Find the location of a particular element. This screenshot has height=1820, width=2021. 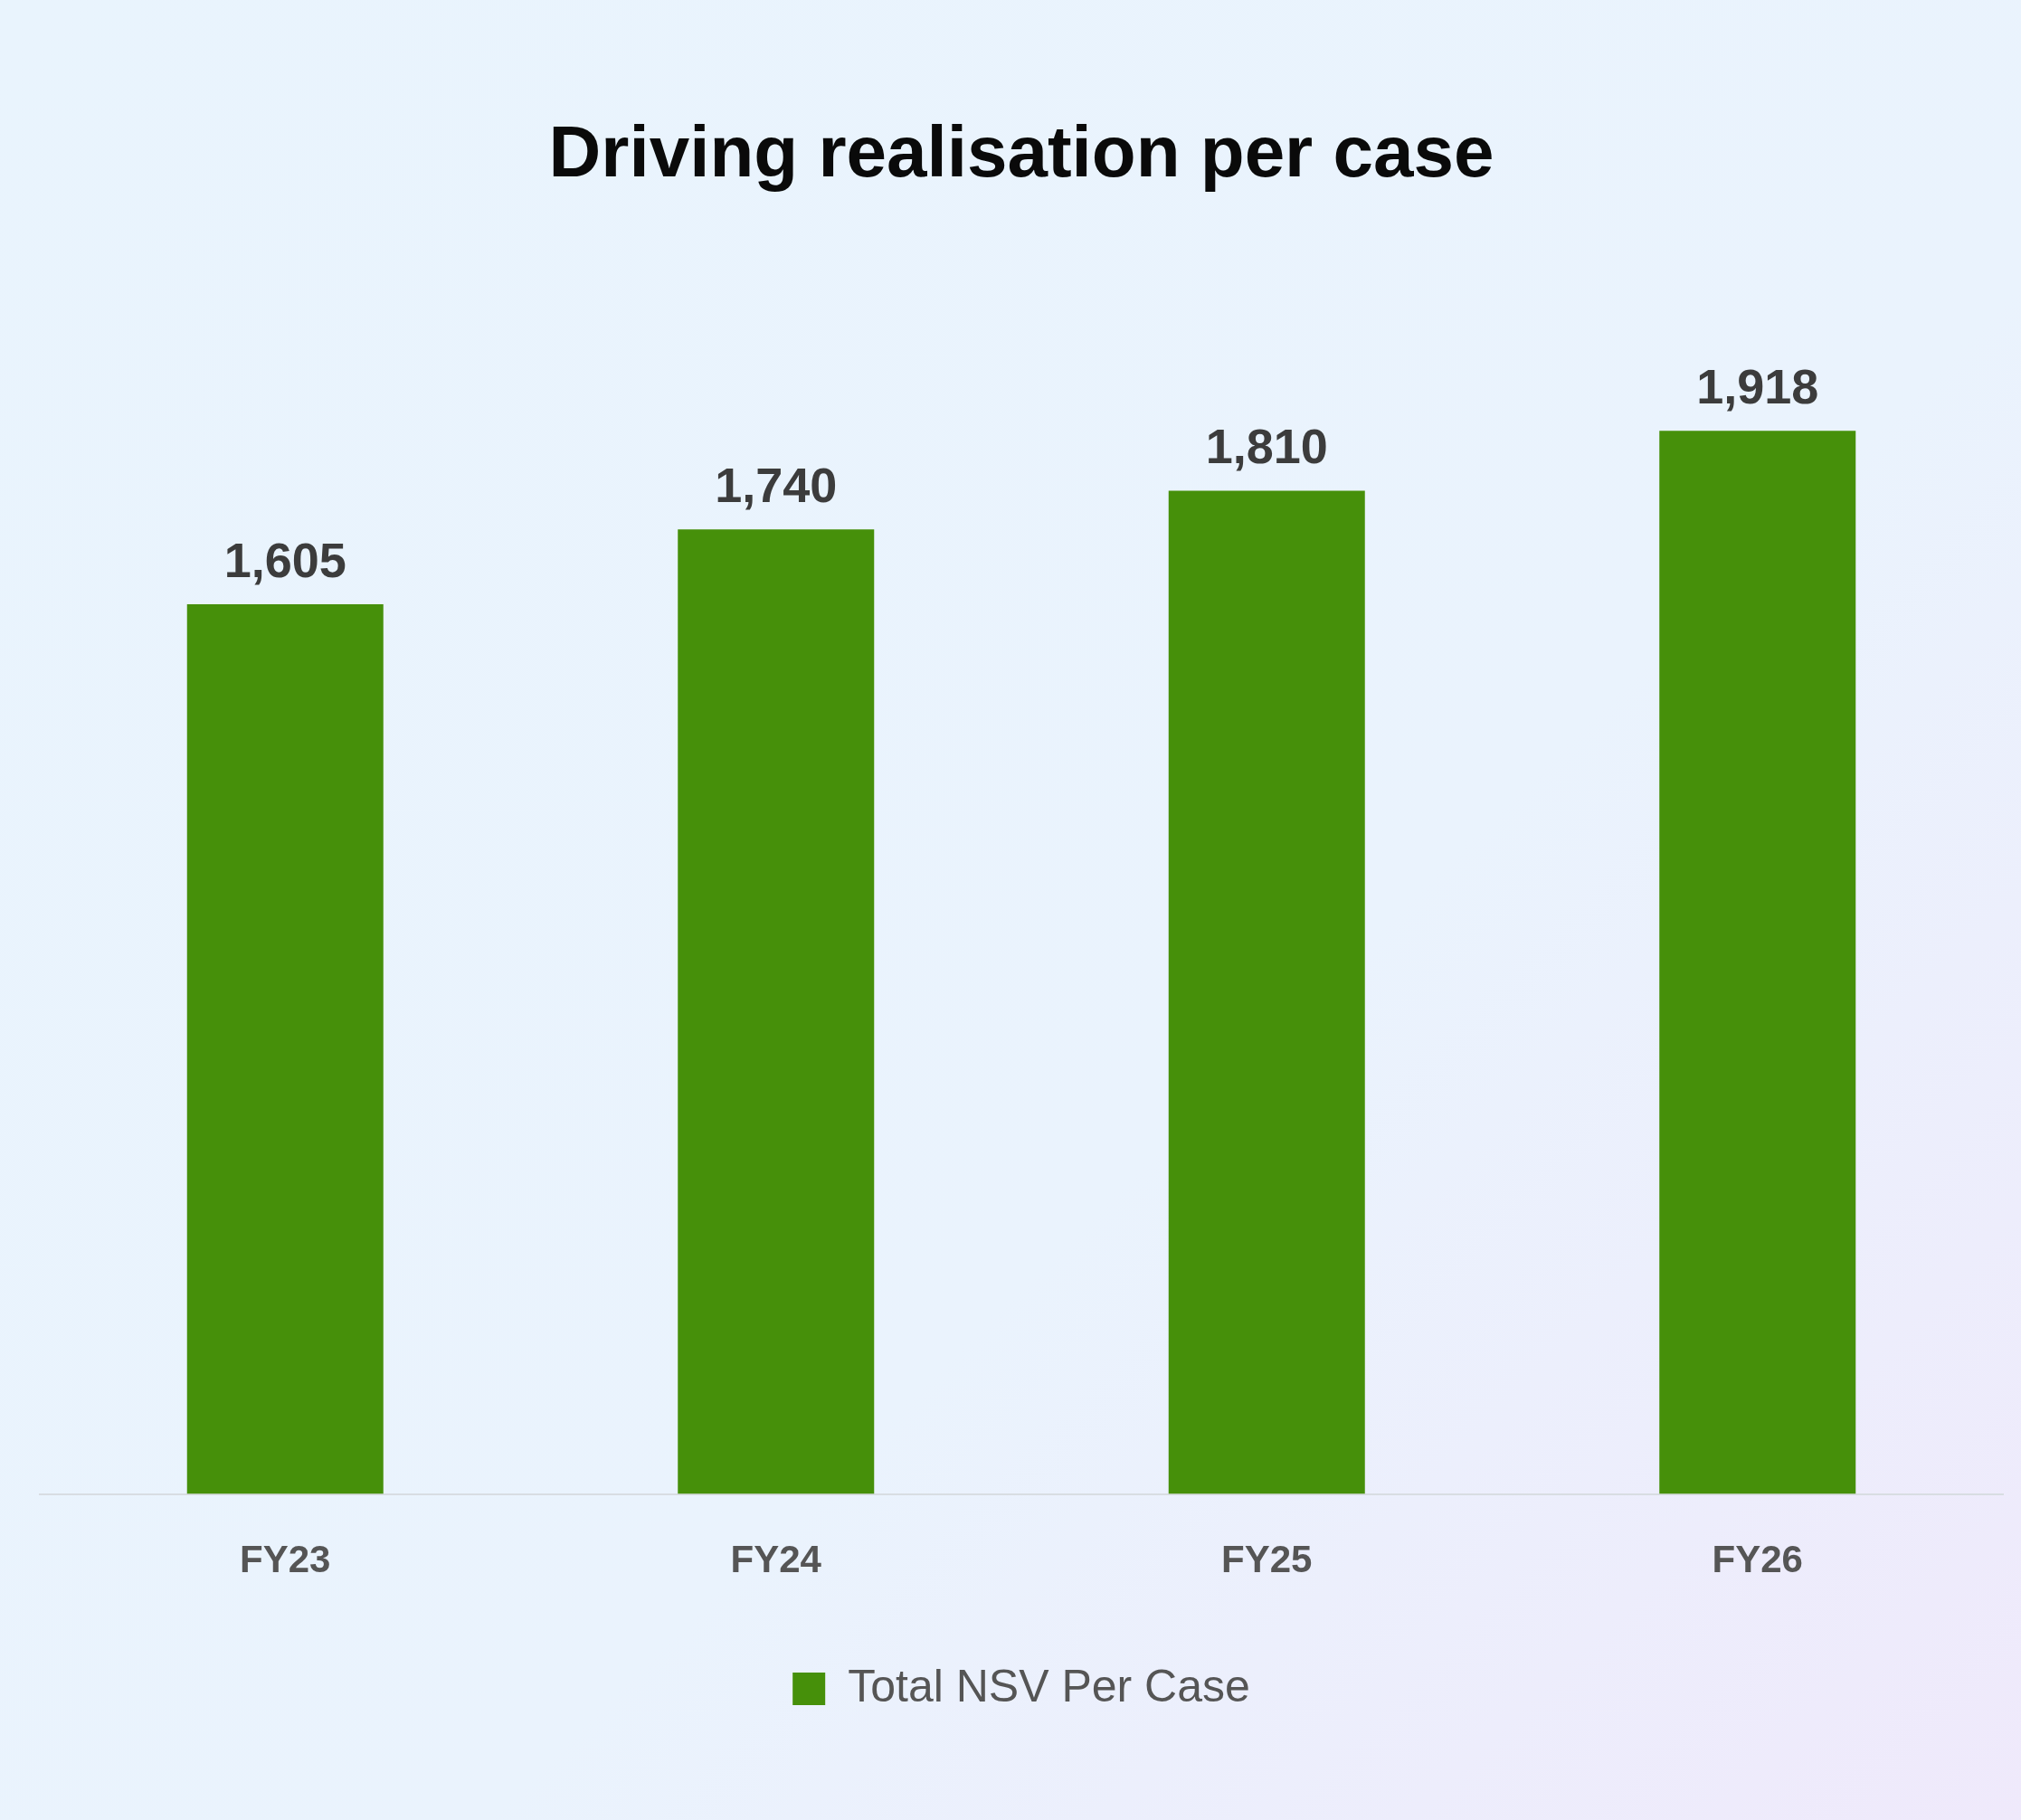

x-tick-label: FY26 is located at coordinates (1757, 1560).